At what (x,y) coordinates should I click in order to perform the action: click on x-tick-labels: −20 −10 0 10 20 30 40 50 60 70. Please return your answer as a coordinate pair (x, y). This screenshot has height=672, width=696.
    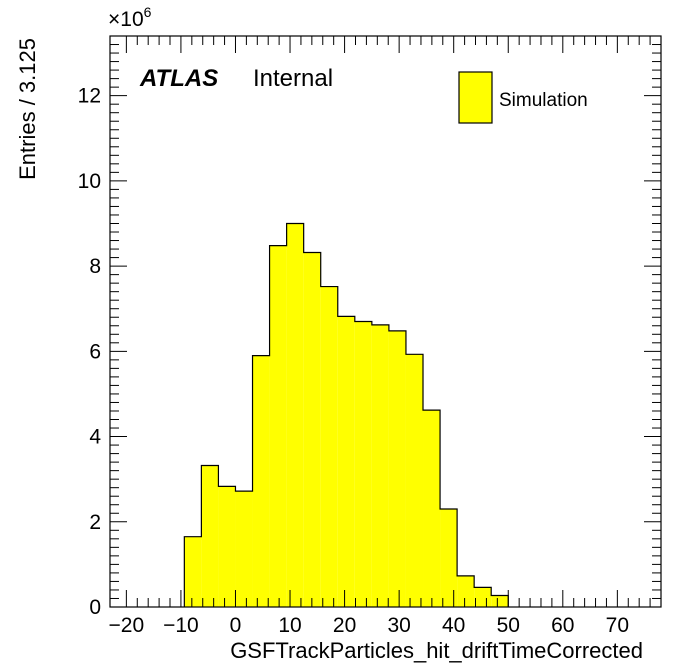
    Looking at the image, I should click on (369, 625).